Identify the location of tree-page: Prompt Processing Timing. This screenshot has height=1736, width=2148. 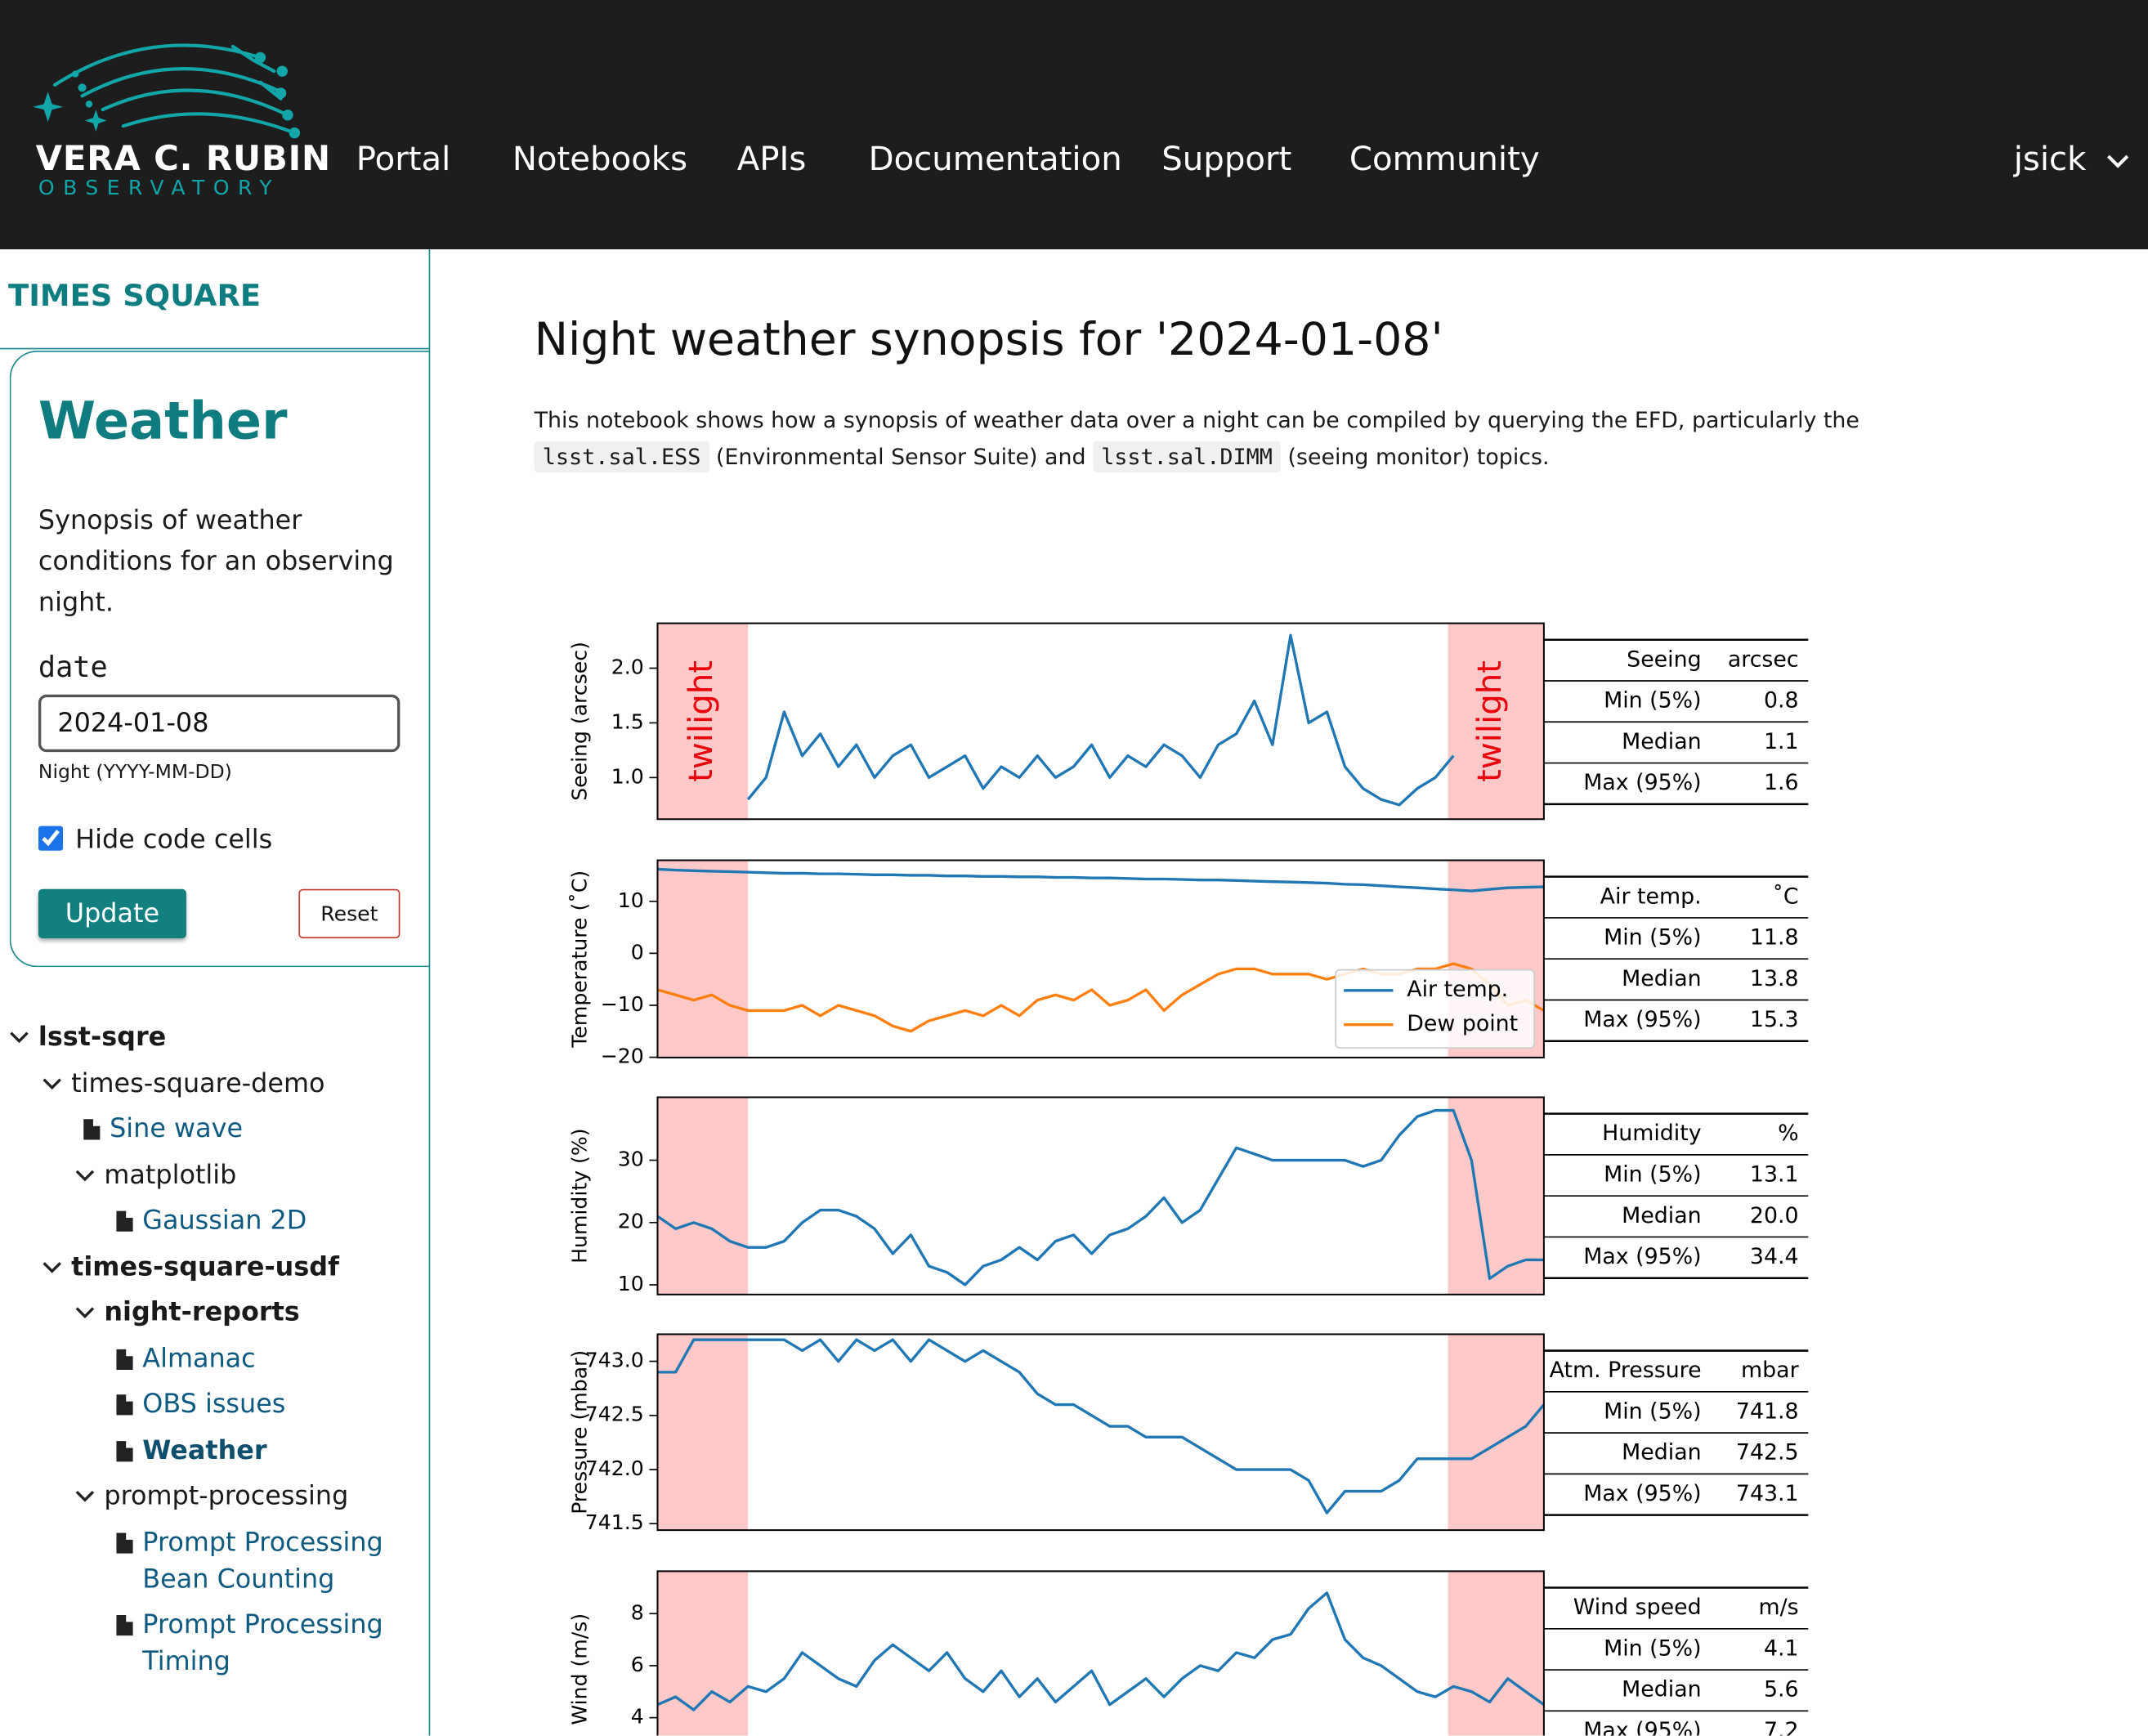
(212, 1644).